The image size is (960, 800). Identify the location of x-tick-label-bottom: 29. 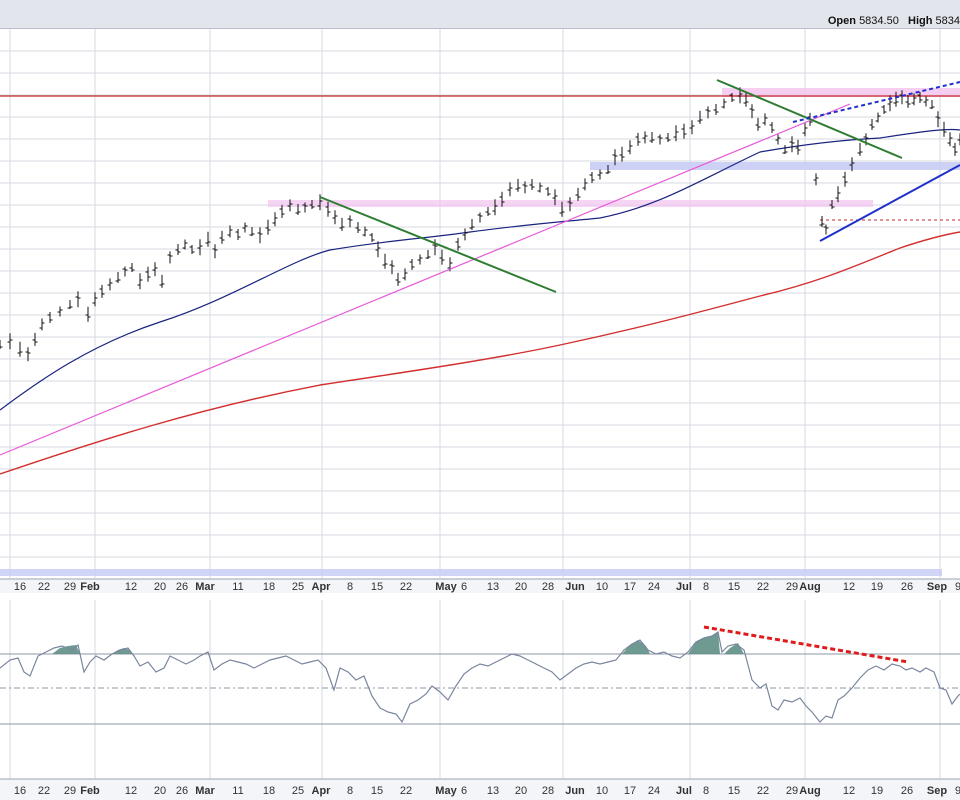
(70, 791).